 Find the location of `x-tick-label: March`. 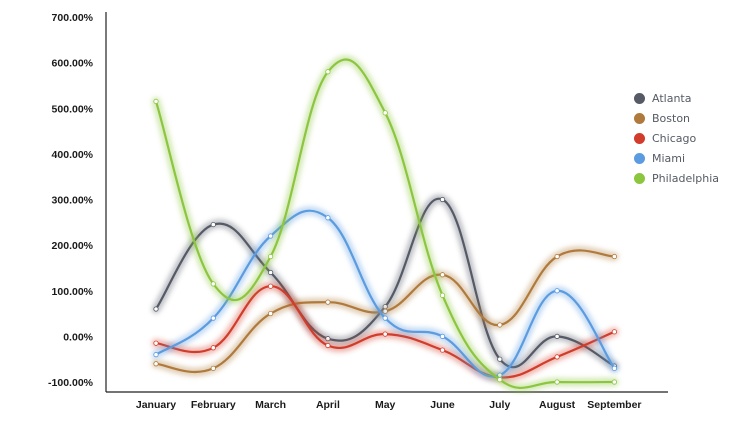

x-tick-label: March is located at coordinates (270, 405).